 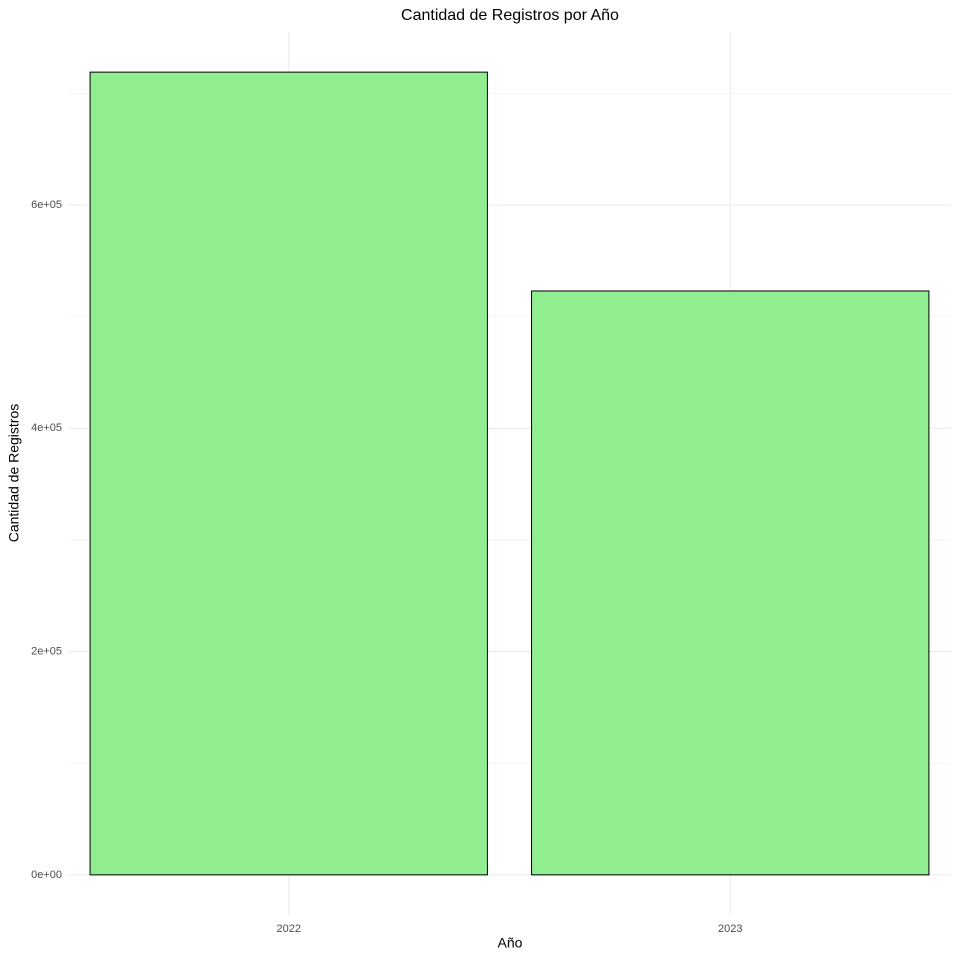 I want to click on x-axis-title: Año, so click(x=510, y=943).